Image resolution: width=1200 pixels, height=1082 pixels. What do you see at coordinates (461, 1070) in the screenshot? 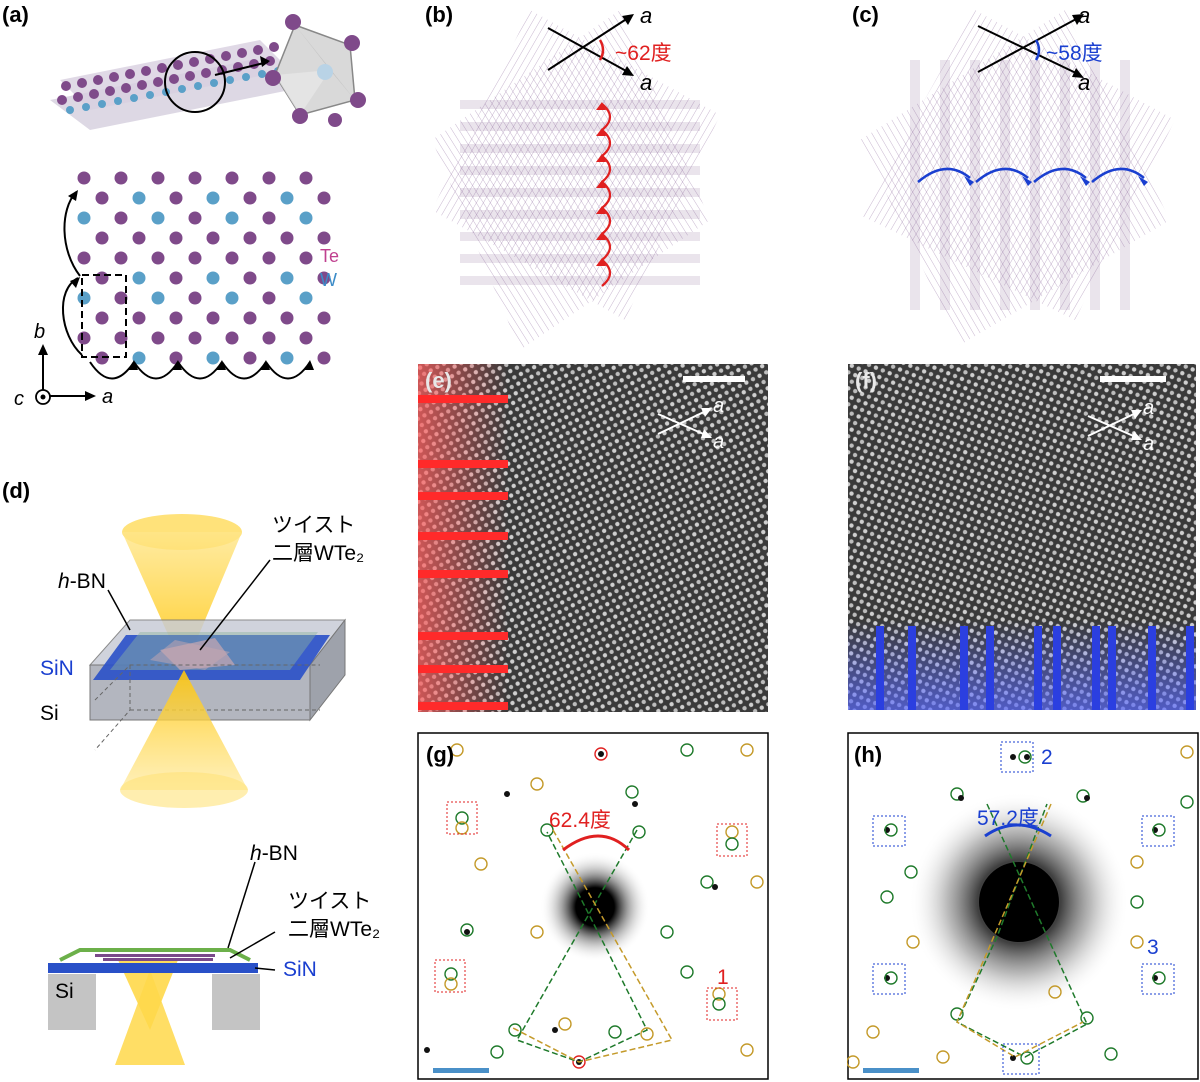
I see `scale-bar-g` at bounding box center [461, 1070].